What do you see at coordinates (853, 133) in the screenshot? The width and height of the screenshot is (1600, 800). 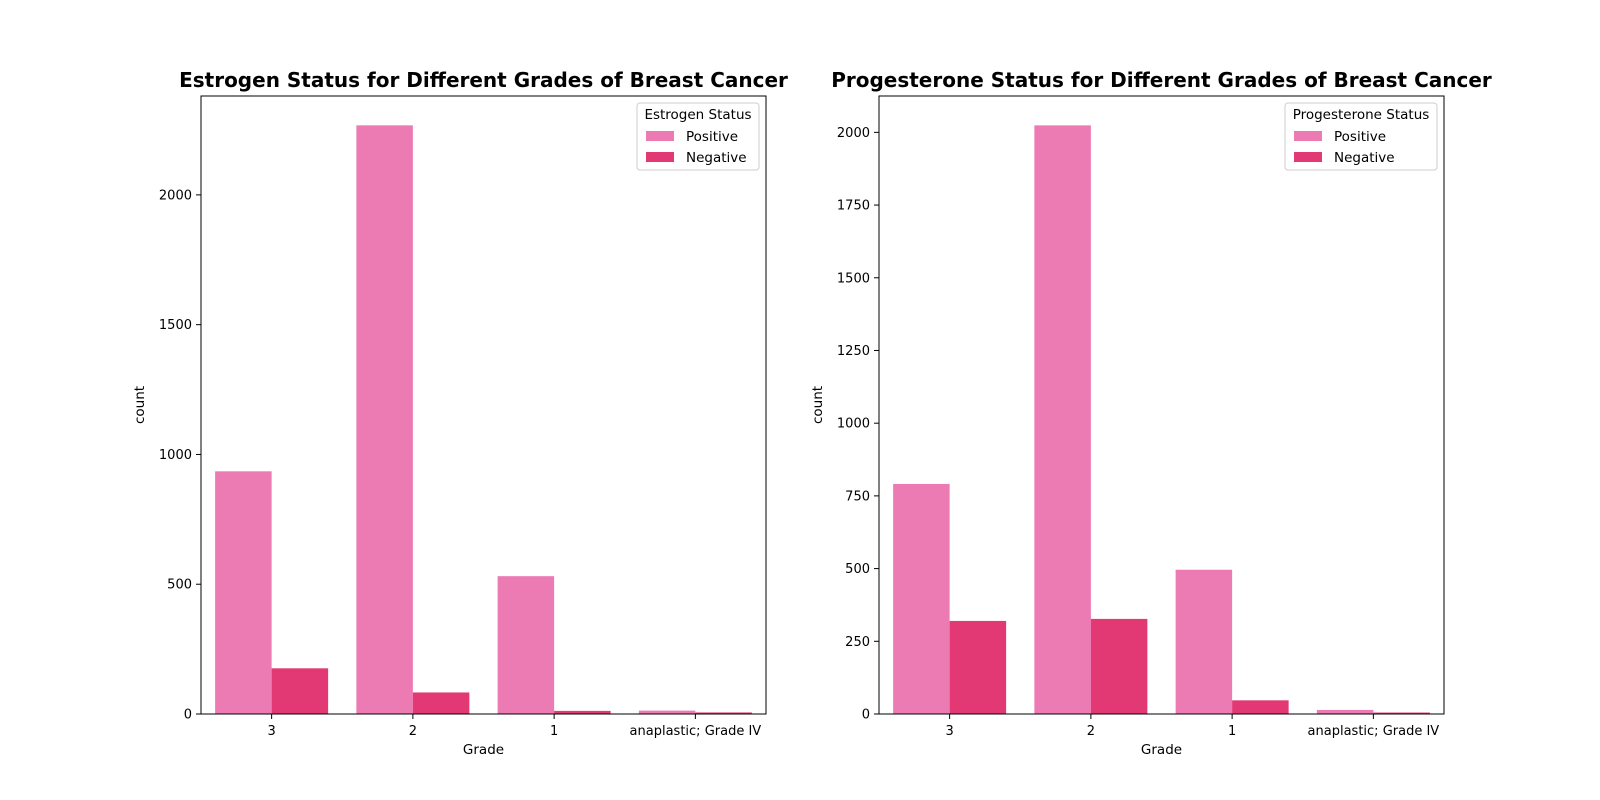 I see `chart-2-ytick-label: 2000` at bounding box center [853, 133].